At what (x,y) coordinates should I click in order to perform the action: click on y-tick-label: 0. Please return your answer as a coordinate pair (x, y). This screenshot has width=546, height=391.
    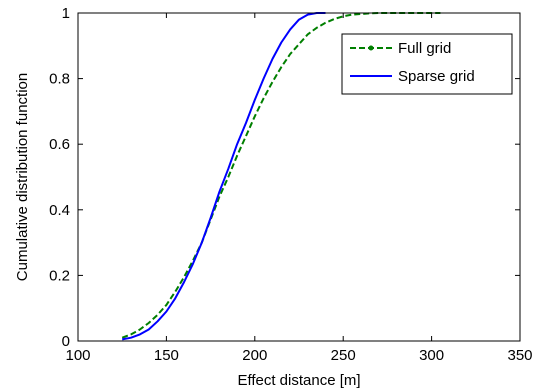
    Looking at the image, I should click on (66, 341).